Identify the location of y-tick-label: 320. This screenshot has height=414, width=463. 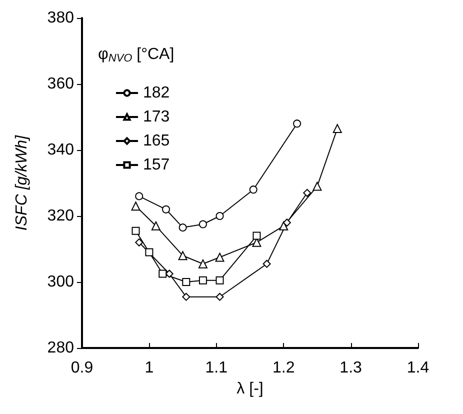
(60, 216).